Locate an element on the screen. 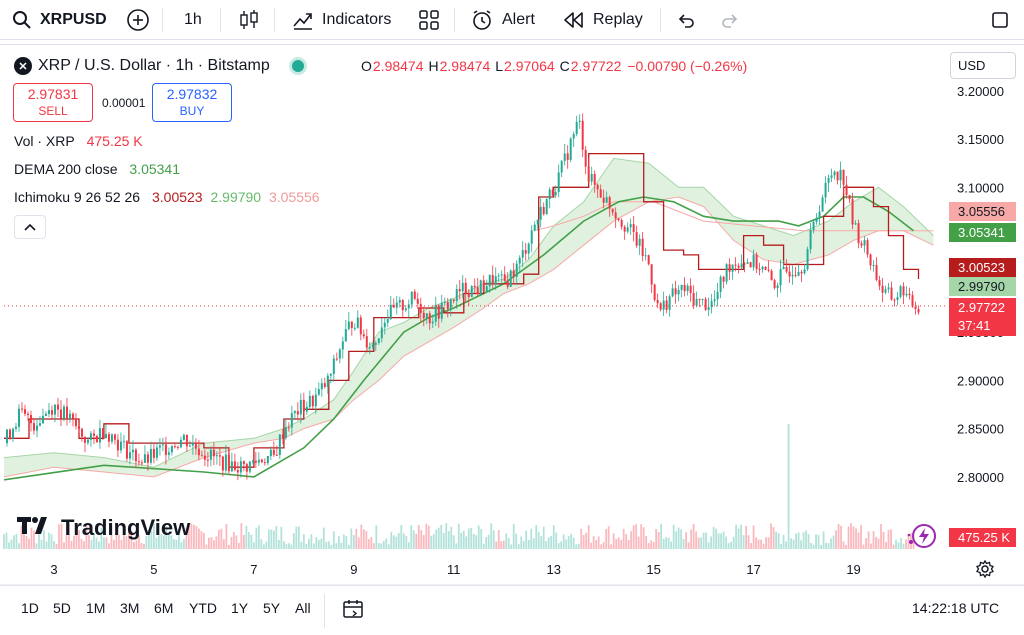 This screenshot has height=635, width=1024. chart-type-button is located at coordinates (249, 20).